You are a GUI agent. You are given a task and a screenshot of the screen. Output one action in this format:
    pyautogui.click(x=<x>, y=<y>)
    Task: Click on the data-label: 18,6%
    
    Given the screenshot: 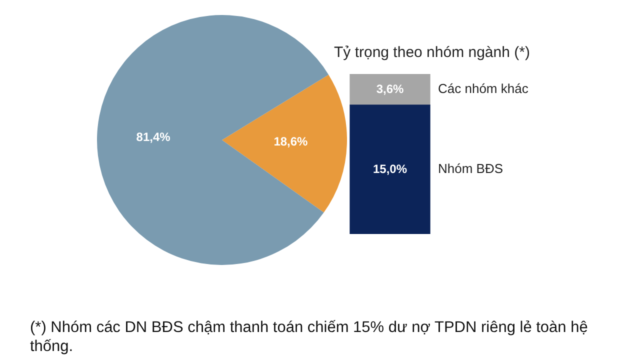 What is the action you would take?
    pyautogui.click(x=291, y=141)
    